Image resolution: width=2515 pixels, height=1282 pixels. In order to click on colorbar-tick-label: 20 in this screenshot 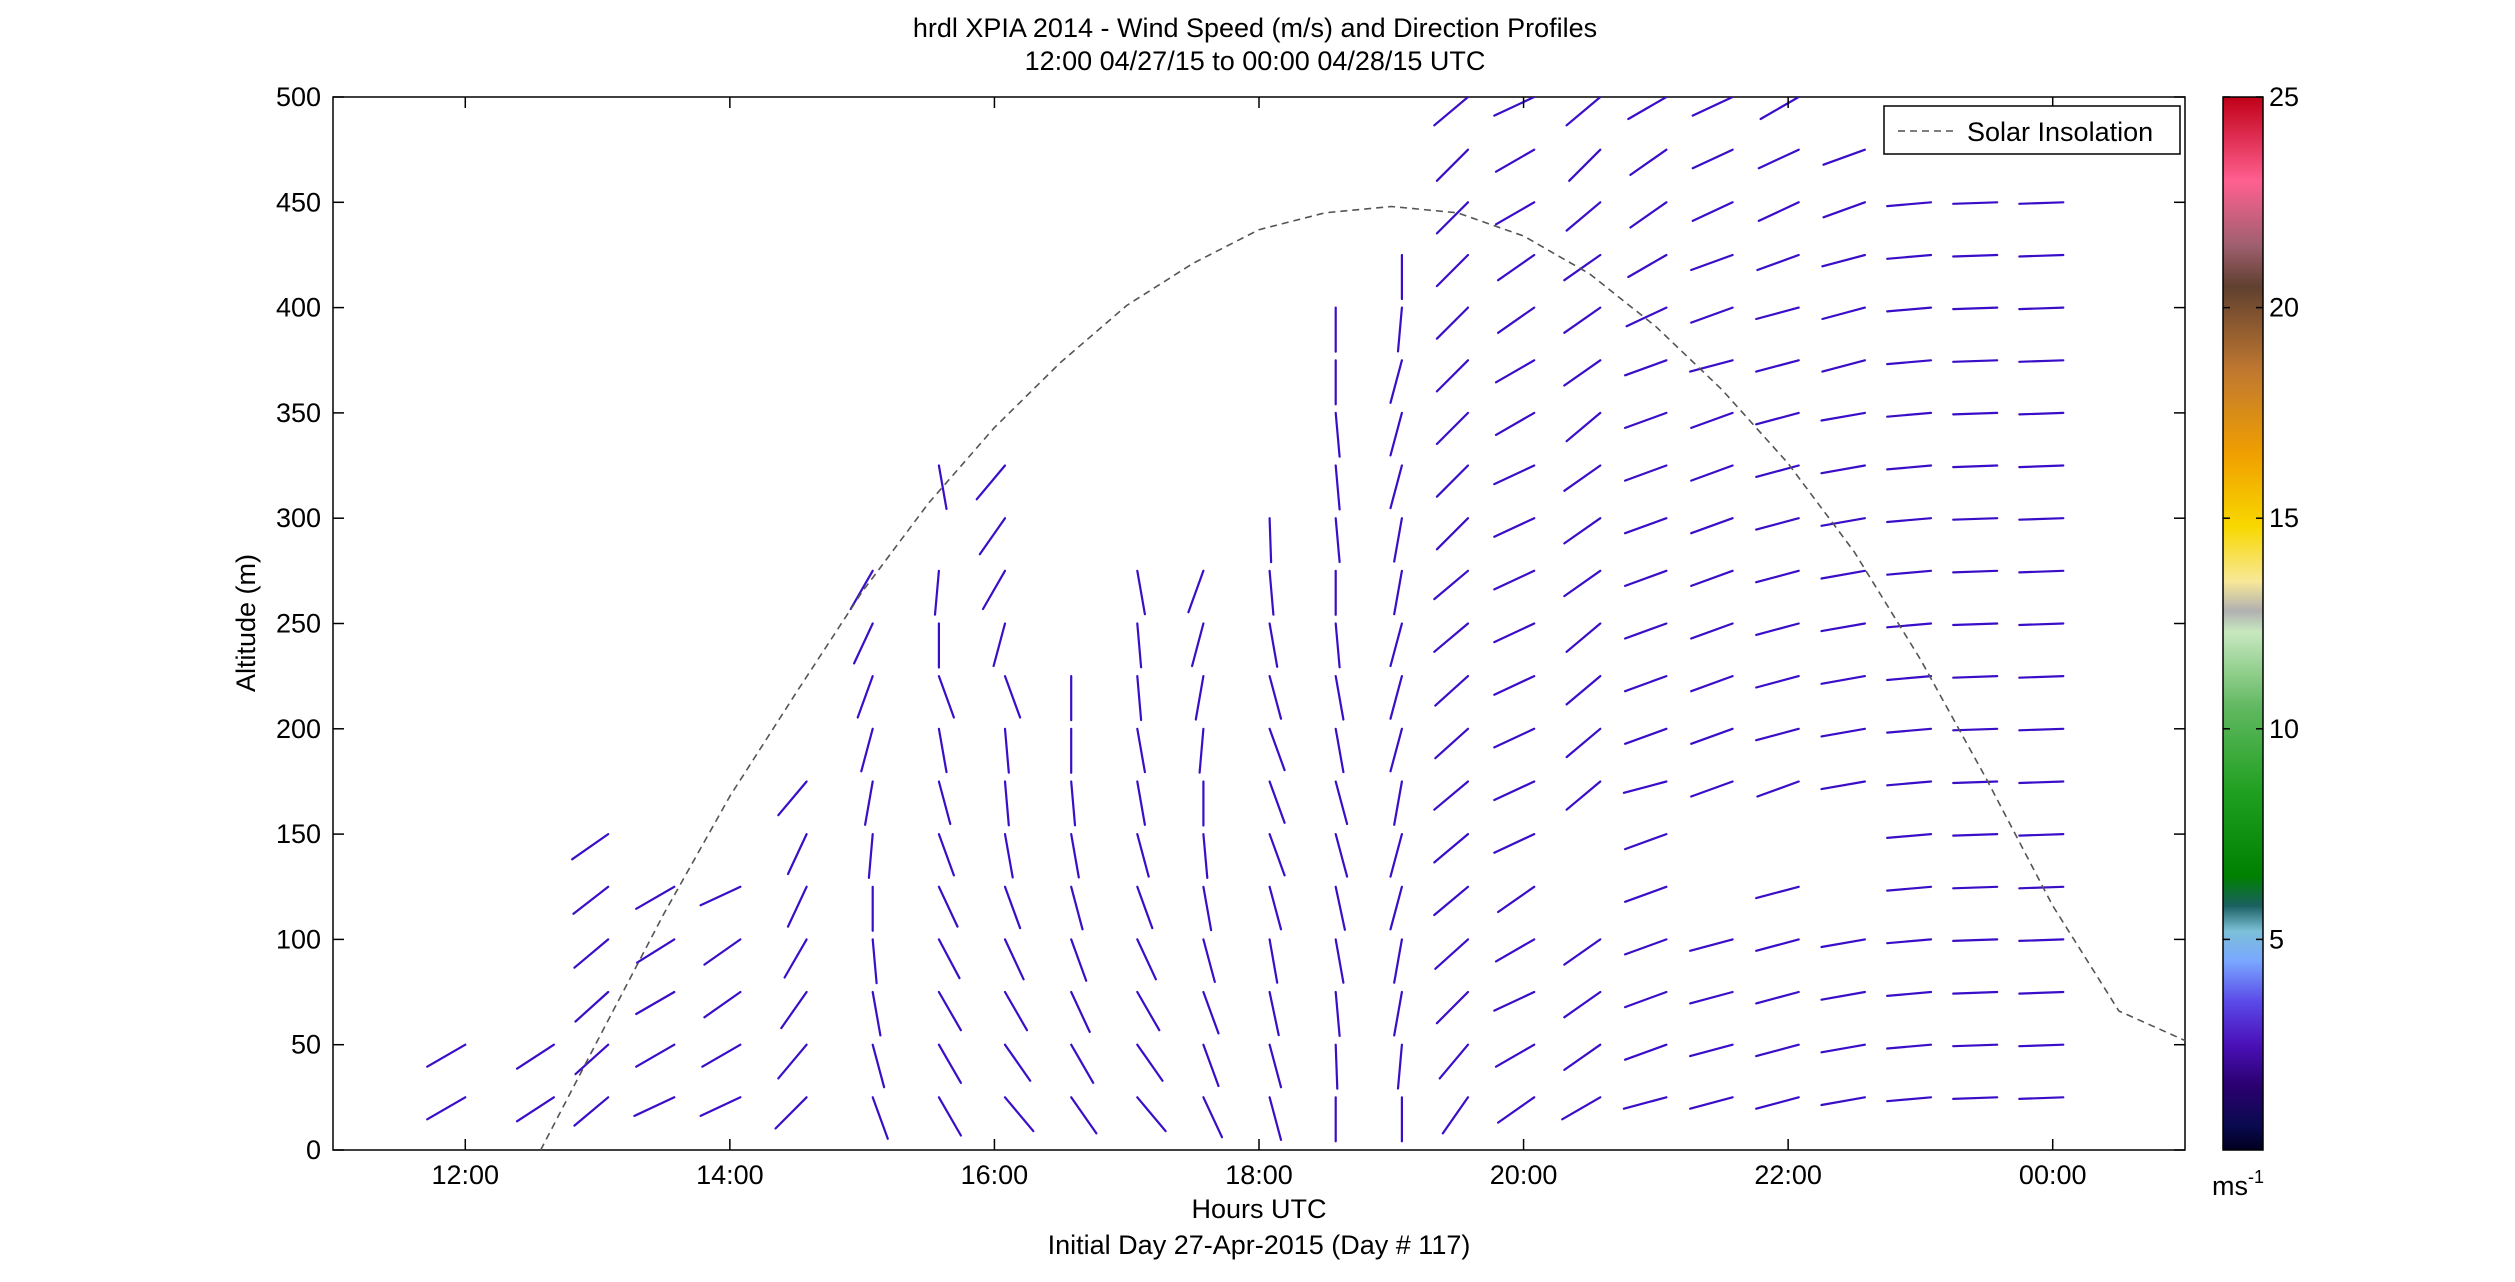, I will do `click(2284, 308)`.